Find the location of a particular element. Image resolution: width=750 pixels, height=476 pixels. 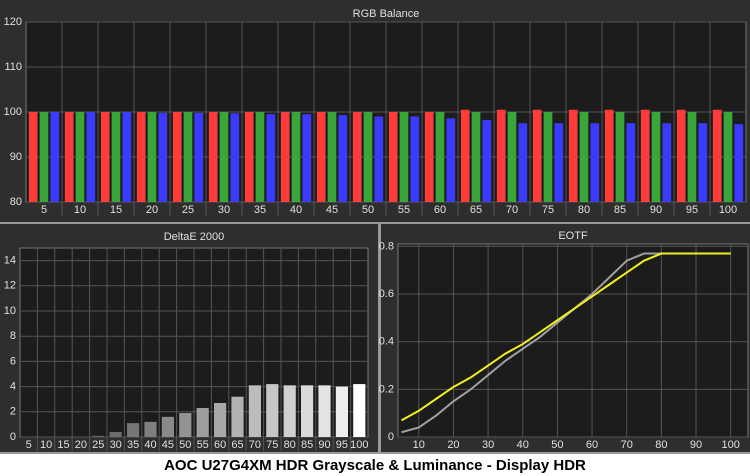

x-tick-label: 15 is located at coordinates (116, 210).